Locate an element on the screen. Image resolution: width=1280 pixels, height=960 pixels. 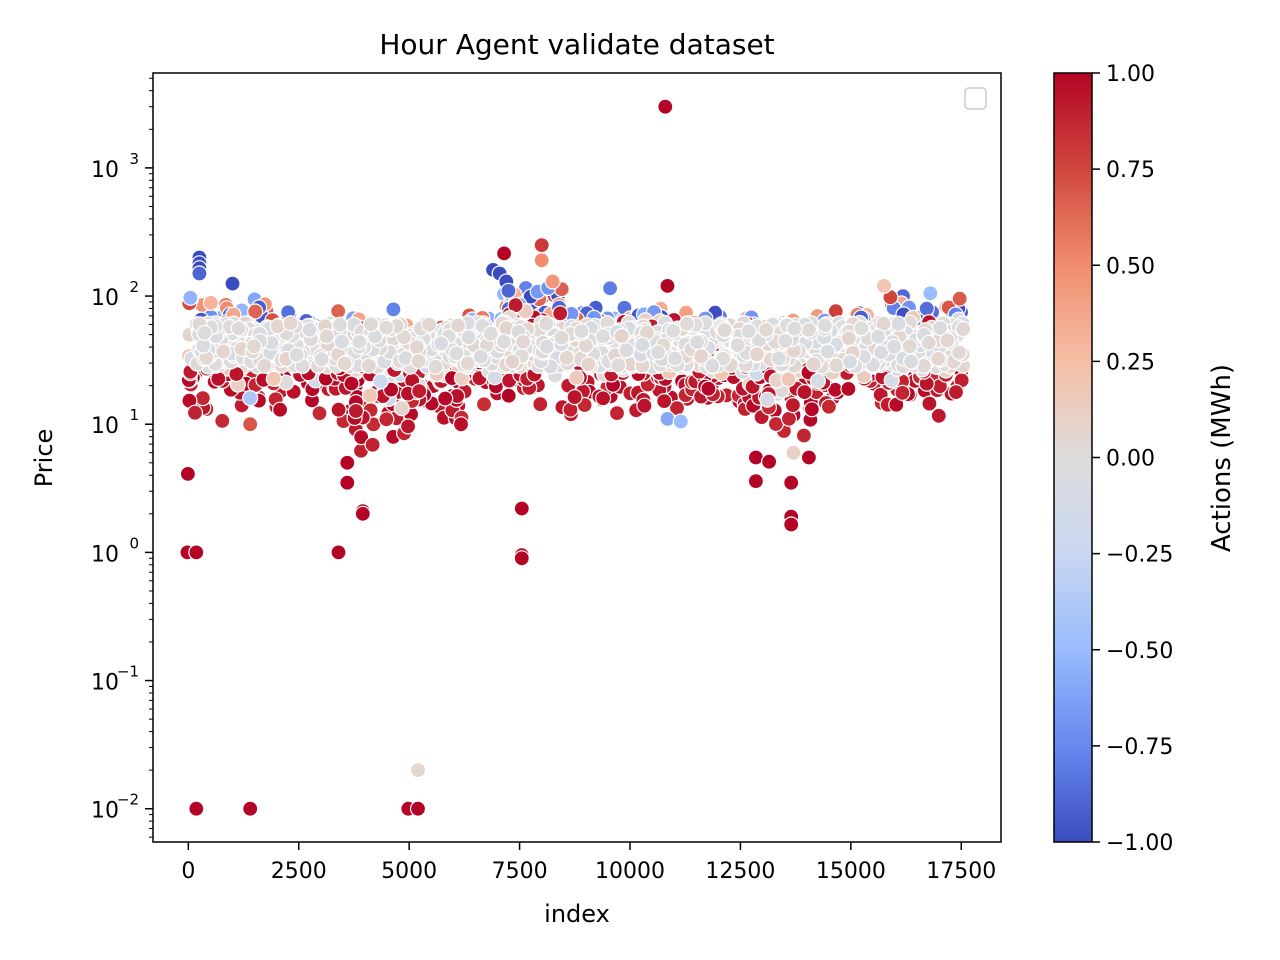
colorbar-tick-label: −0.25 is located at coordinates (1139, 555).